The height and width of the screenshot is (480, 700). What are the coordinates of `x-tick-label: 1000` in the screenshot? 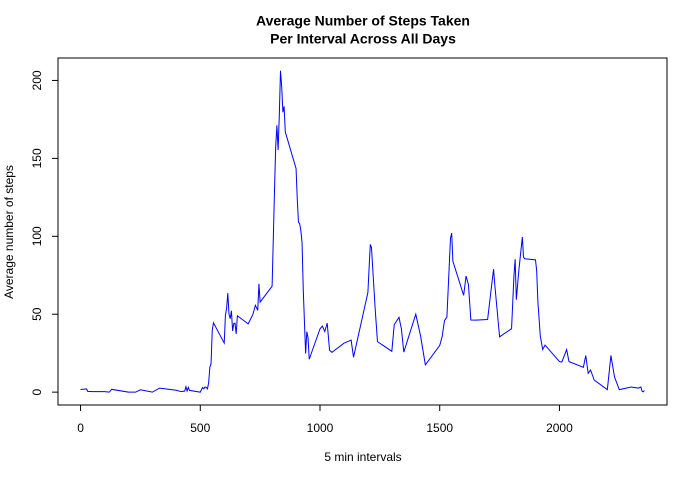 It's located at (320, 428).